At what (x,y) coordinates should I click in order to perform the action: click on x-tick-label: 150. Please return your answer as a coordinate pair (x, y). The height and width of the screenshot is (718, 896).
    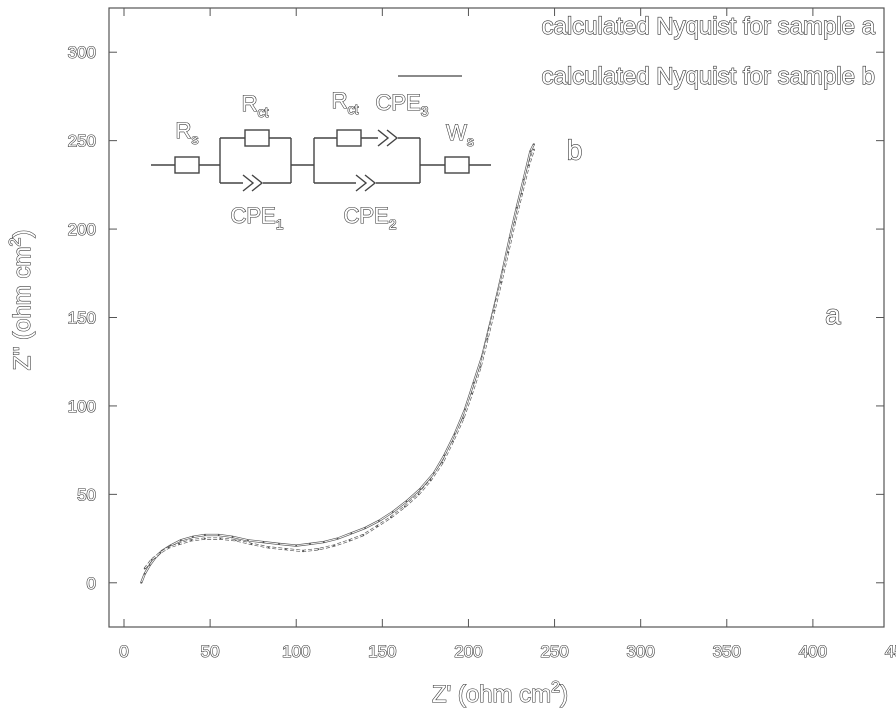
    Looking at the image, I should click on (382, 651).